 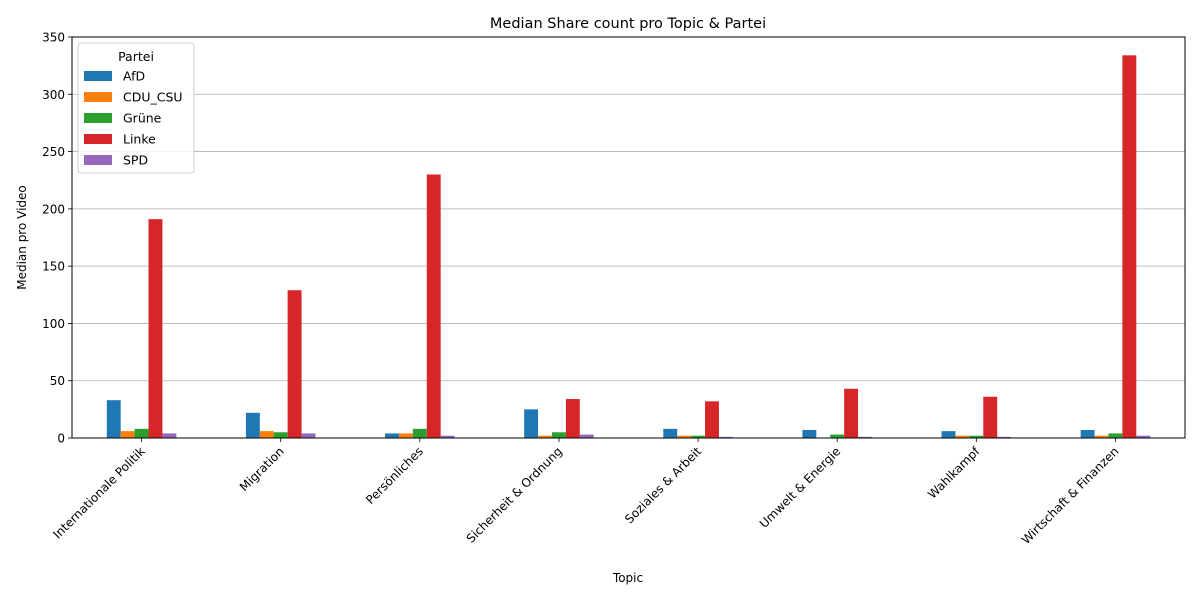 What do you see at coordinates (954, 473) in the screenshot?
I see `x-tick-label: Wahlkampf` at bounding box center [954, 473].